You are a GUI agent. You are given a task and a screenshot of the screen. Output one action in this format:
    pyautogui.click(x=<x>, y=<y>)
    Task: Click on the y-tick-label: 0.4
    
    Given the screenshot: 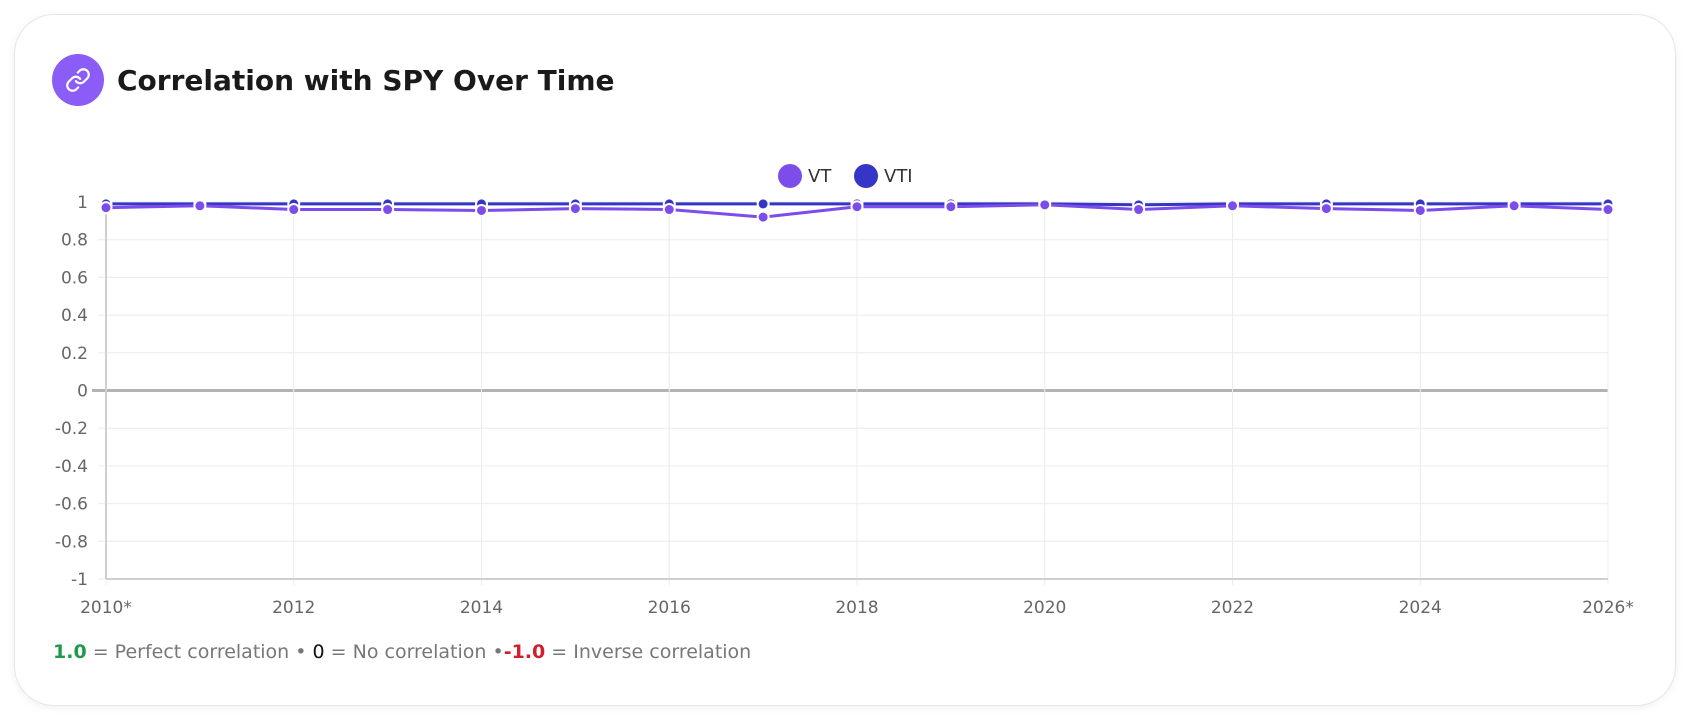 What is the action you would take?
    pyautogui.click(x=74, y=316)
    